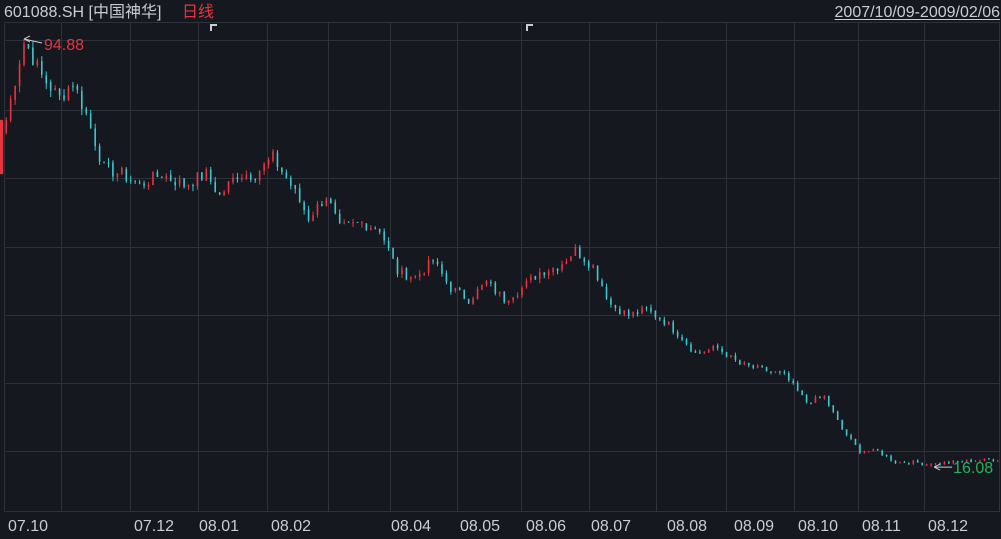  What do you see at coordinates (83, 12) in the screenshot?
I see `stock-symbol: 601088.SH [中国神华]` at bounding box center [83, 12].